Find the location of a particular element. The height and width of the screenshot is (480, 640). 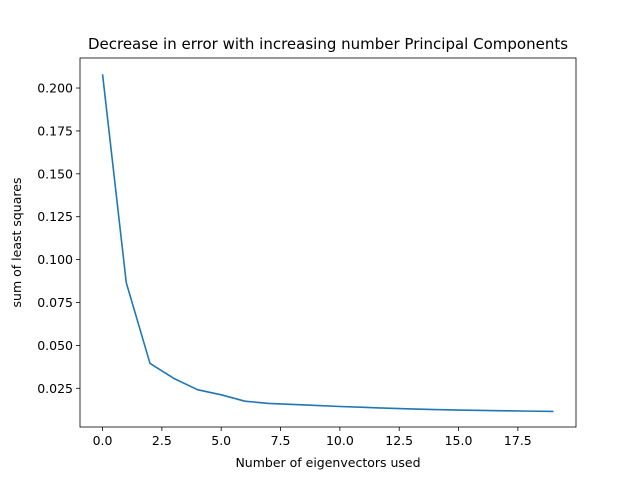

y-tick-label: 0.175 is located at coordinates (55, 130).